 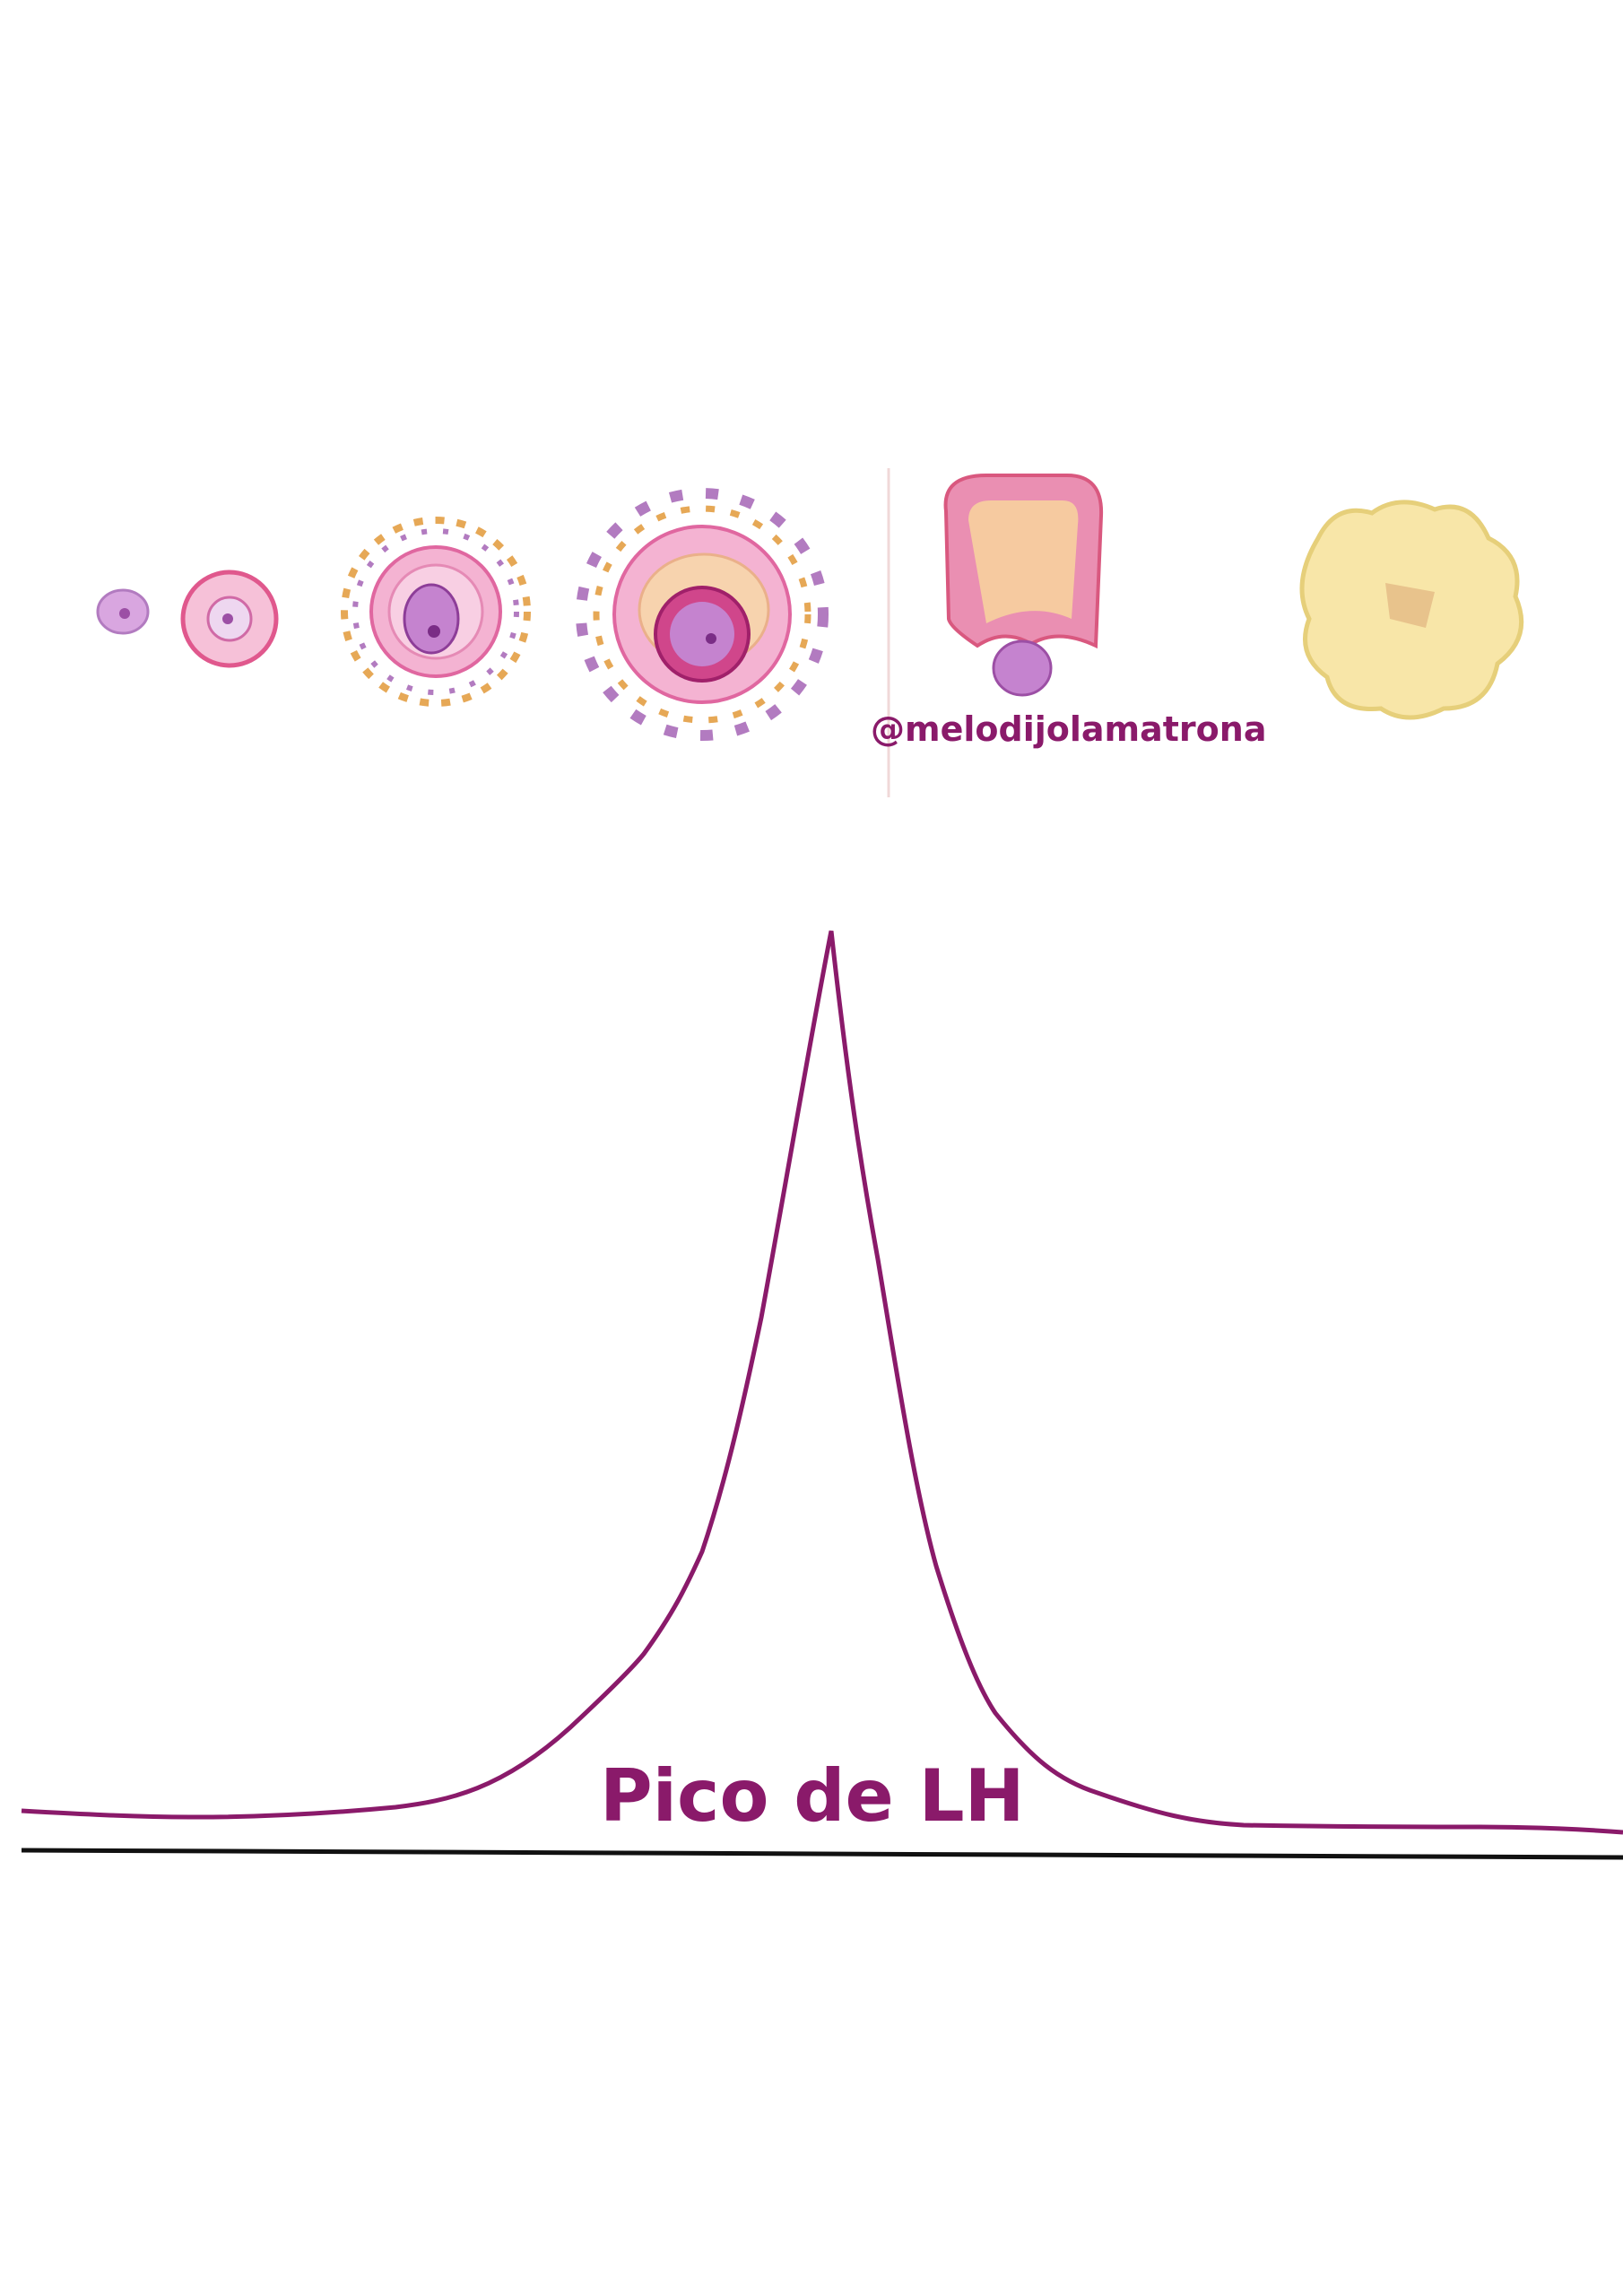 I want to click on curve-label: Pico de LH, so click(x=812, y=1796).